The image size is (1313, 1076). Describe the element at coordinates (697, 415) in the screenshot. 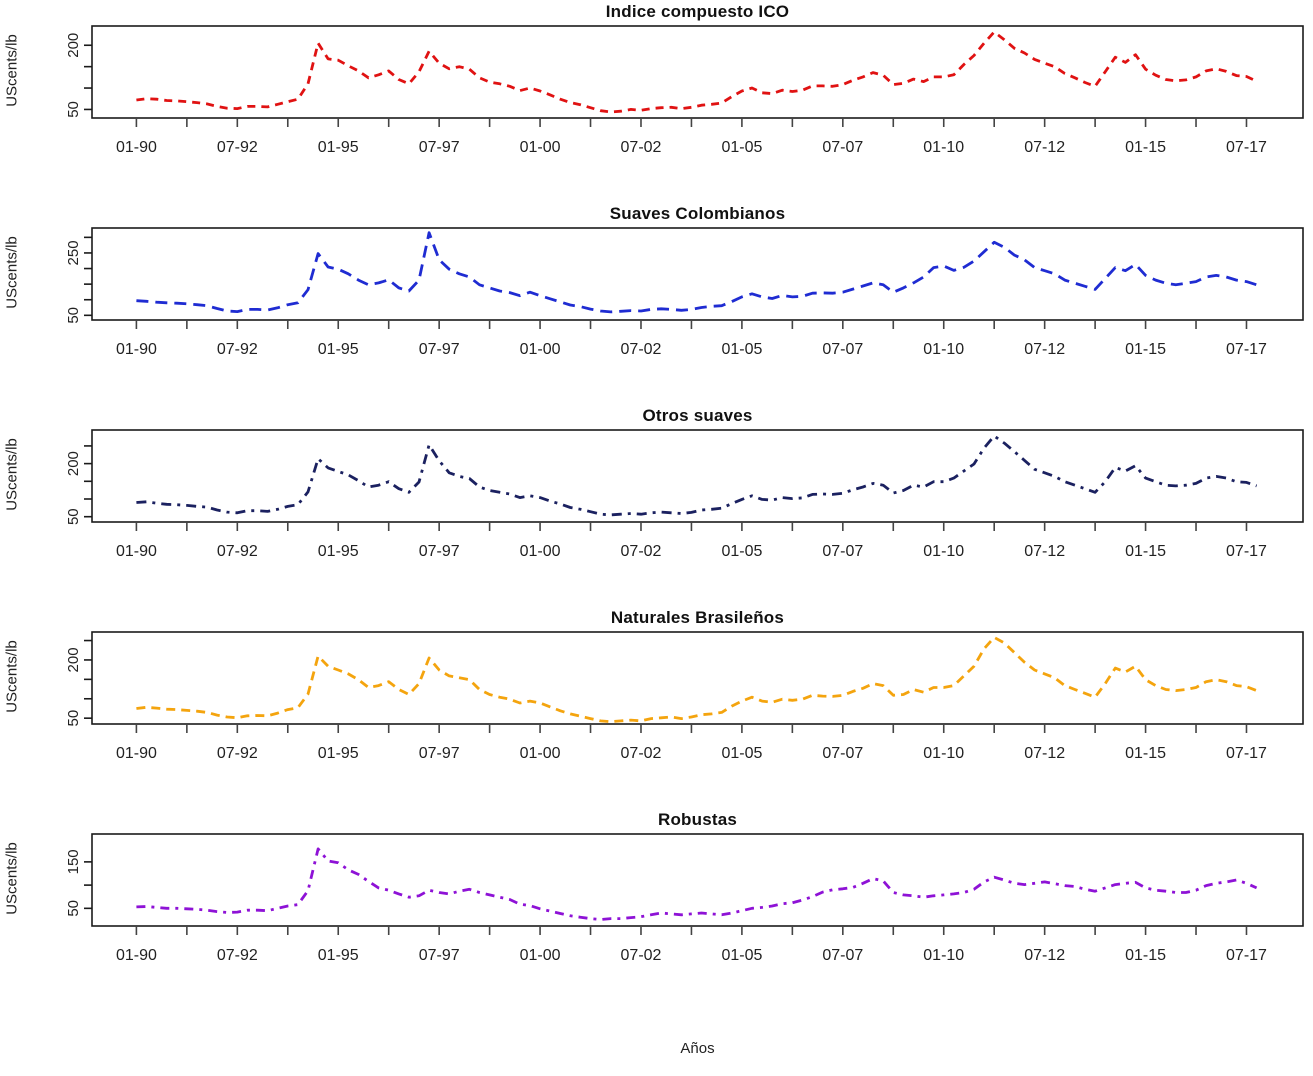

I see `panel-title-otros-suaves: Otros suaves` at that location.